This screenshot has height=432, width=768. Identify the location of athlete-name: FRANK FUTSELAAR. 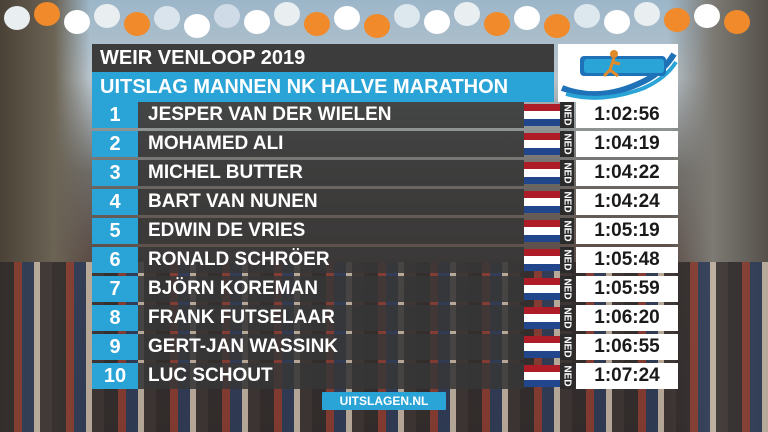
(331, 318).